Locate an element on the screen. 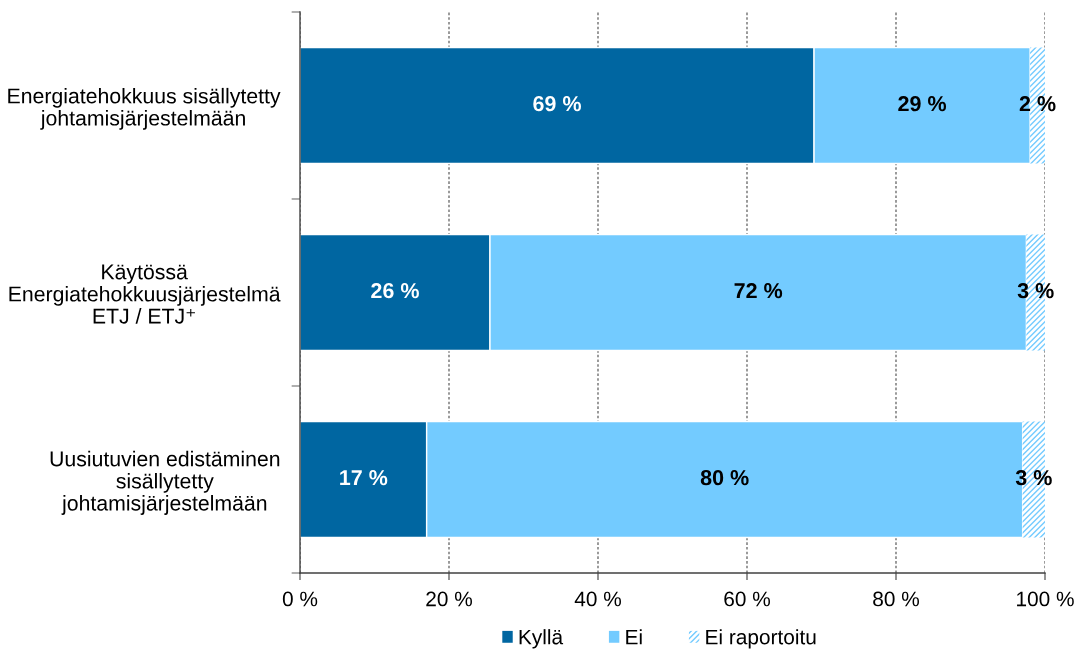  y-tick-label: Käytössä Energiatehokkuusjärjestelmä ETJ / ETJ⁺ is located at coordinates (145, 294).